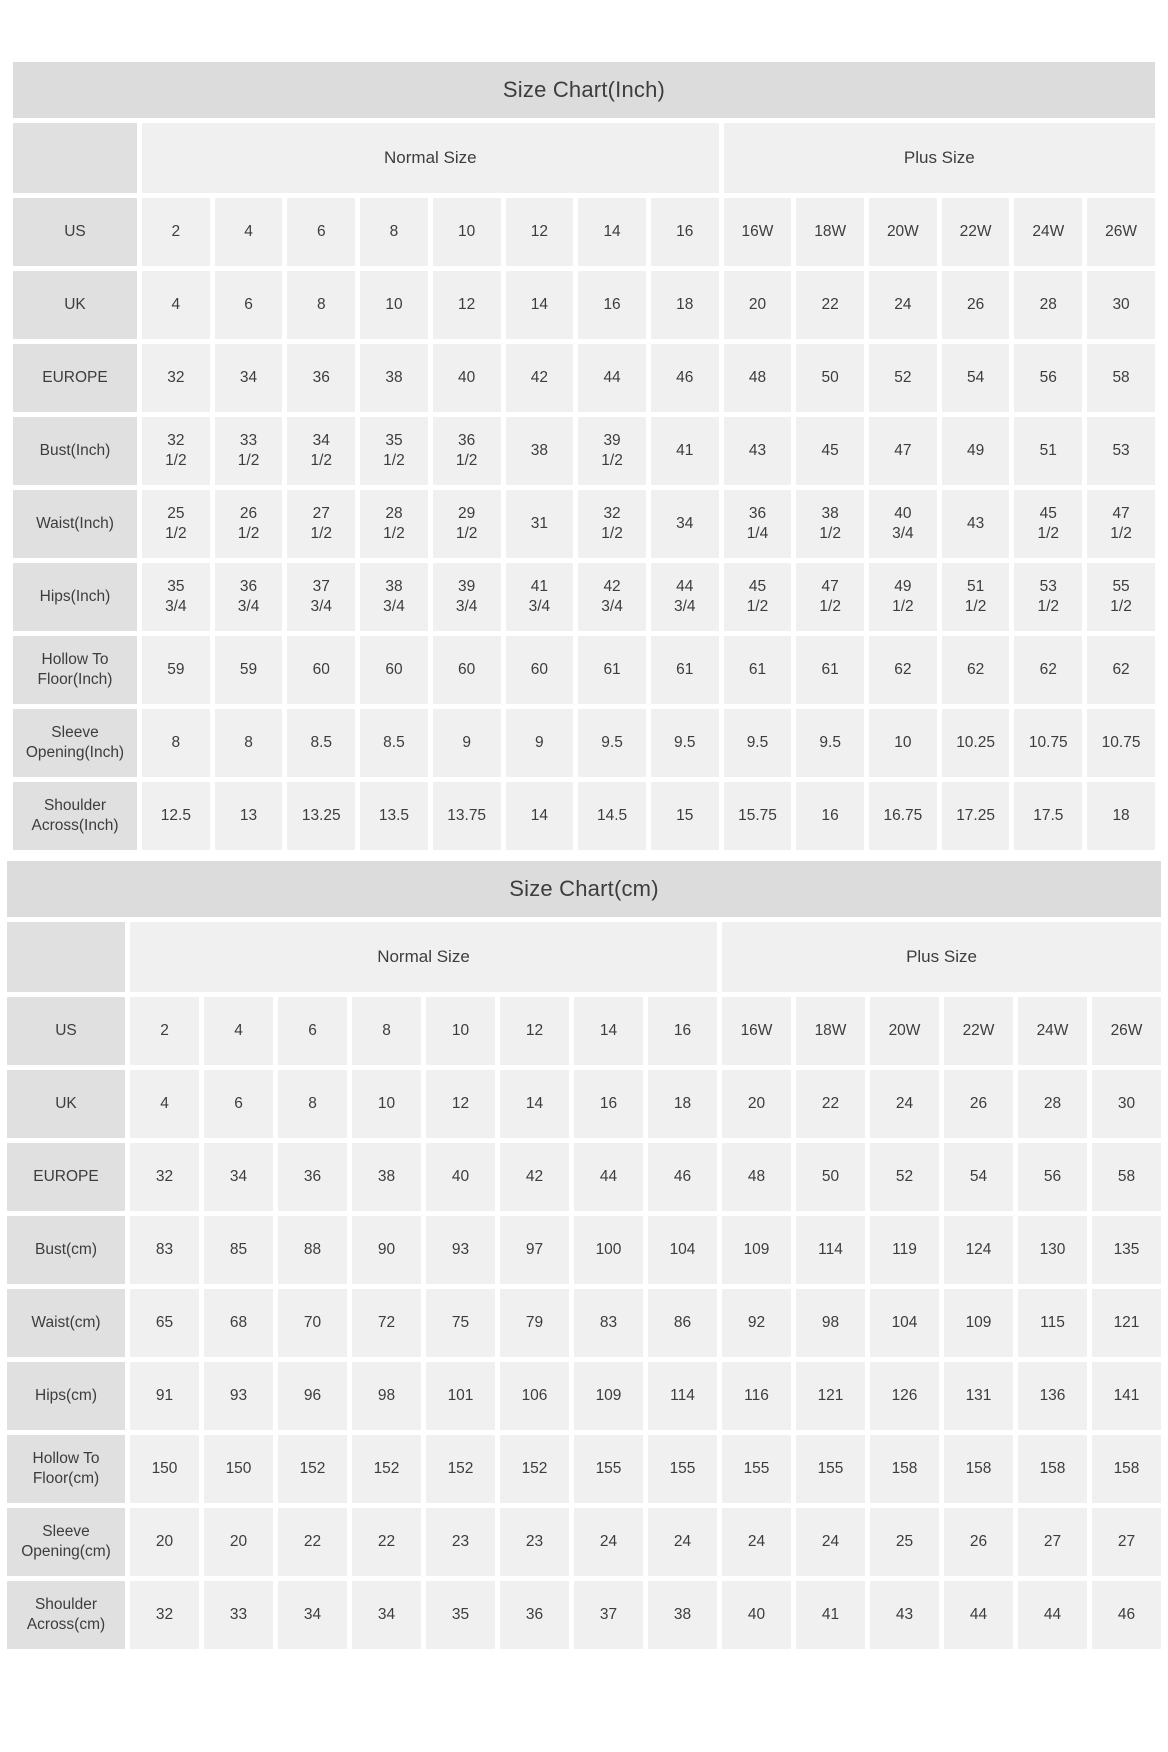 This screenshot has height=1752, width=1168. What do you see at coordinates (75, 816) in the screenshot?
I see `row-label: Shoulder Across(Inch)` at bounding box center [75, 816].